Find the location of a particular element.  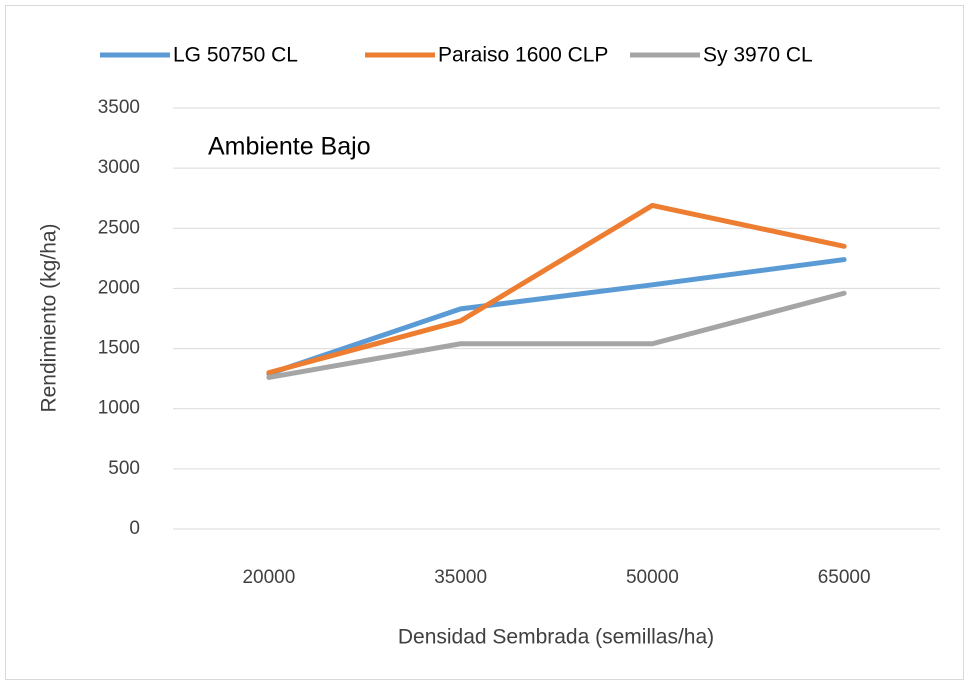

x-tick-label: 50000 is located at coordinates (652, 577).